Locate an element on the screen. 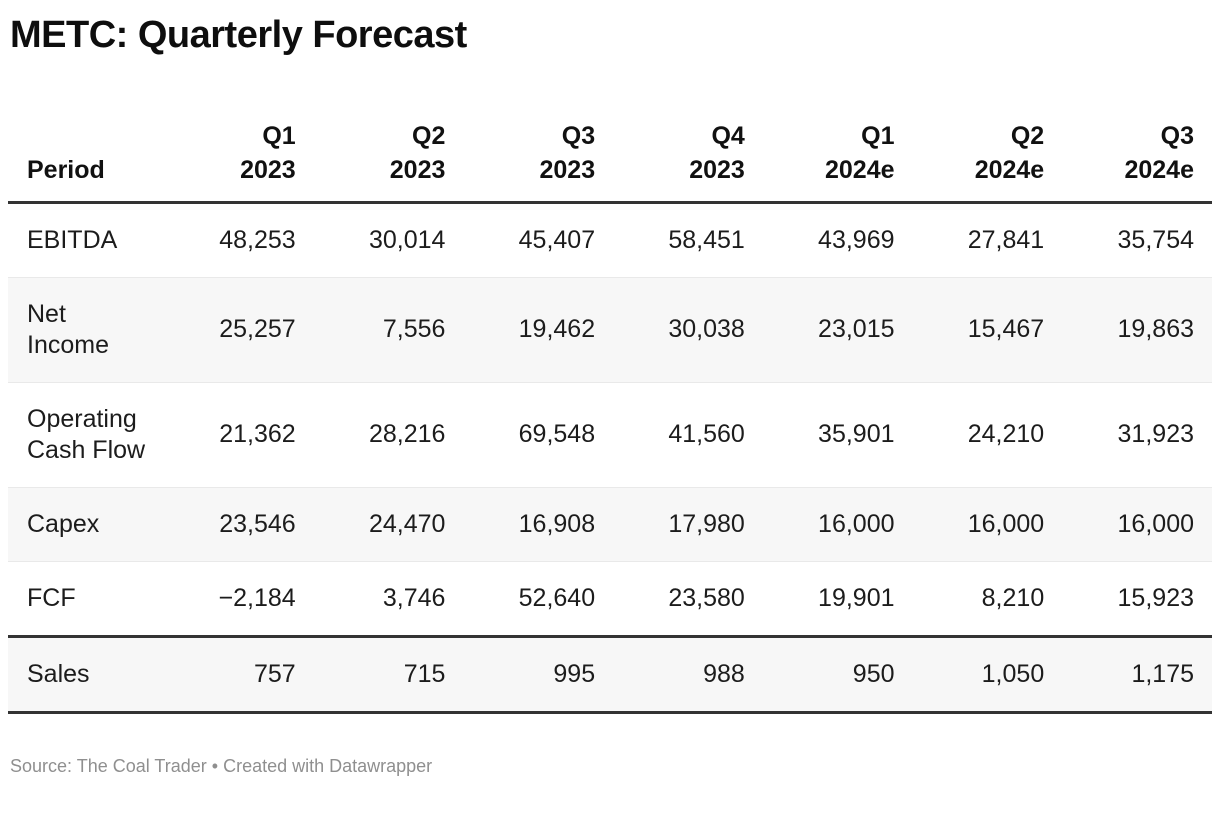  cell-value: 1,175 is located at coordinates (1137, 674).